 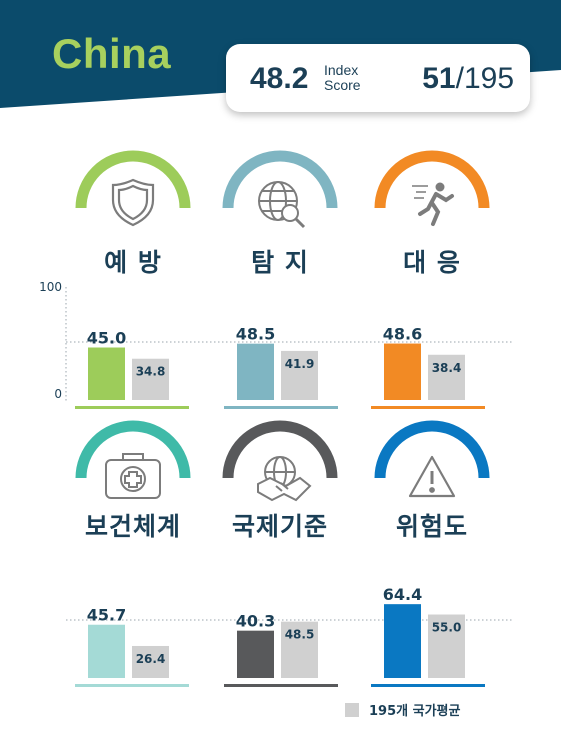 What do you see at coordinates (342, 85) in the screenshot?
I see `index-label-line2: Score` at bounding box center [342, 85].